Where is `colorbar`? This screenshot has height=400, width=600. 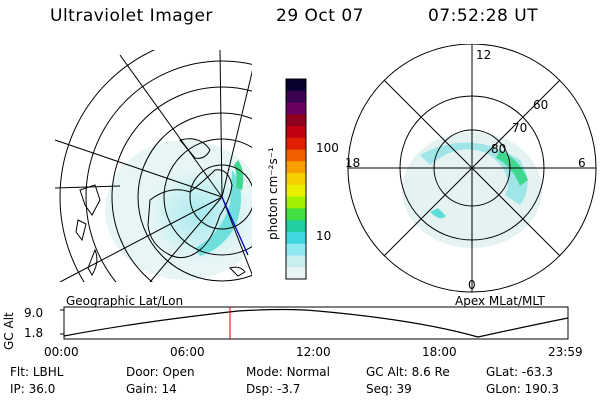
colorbar is located at coordinates (296, 179).